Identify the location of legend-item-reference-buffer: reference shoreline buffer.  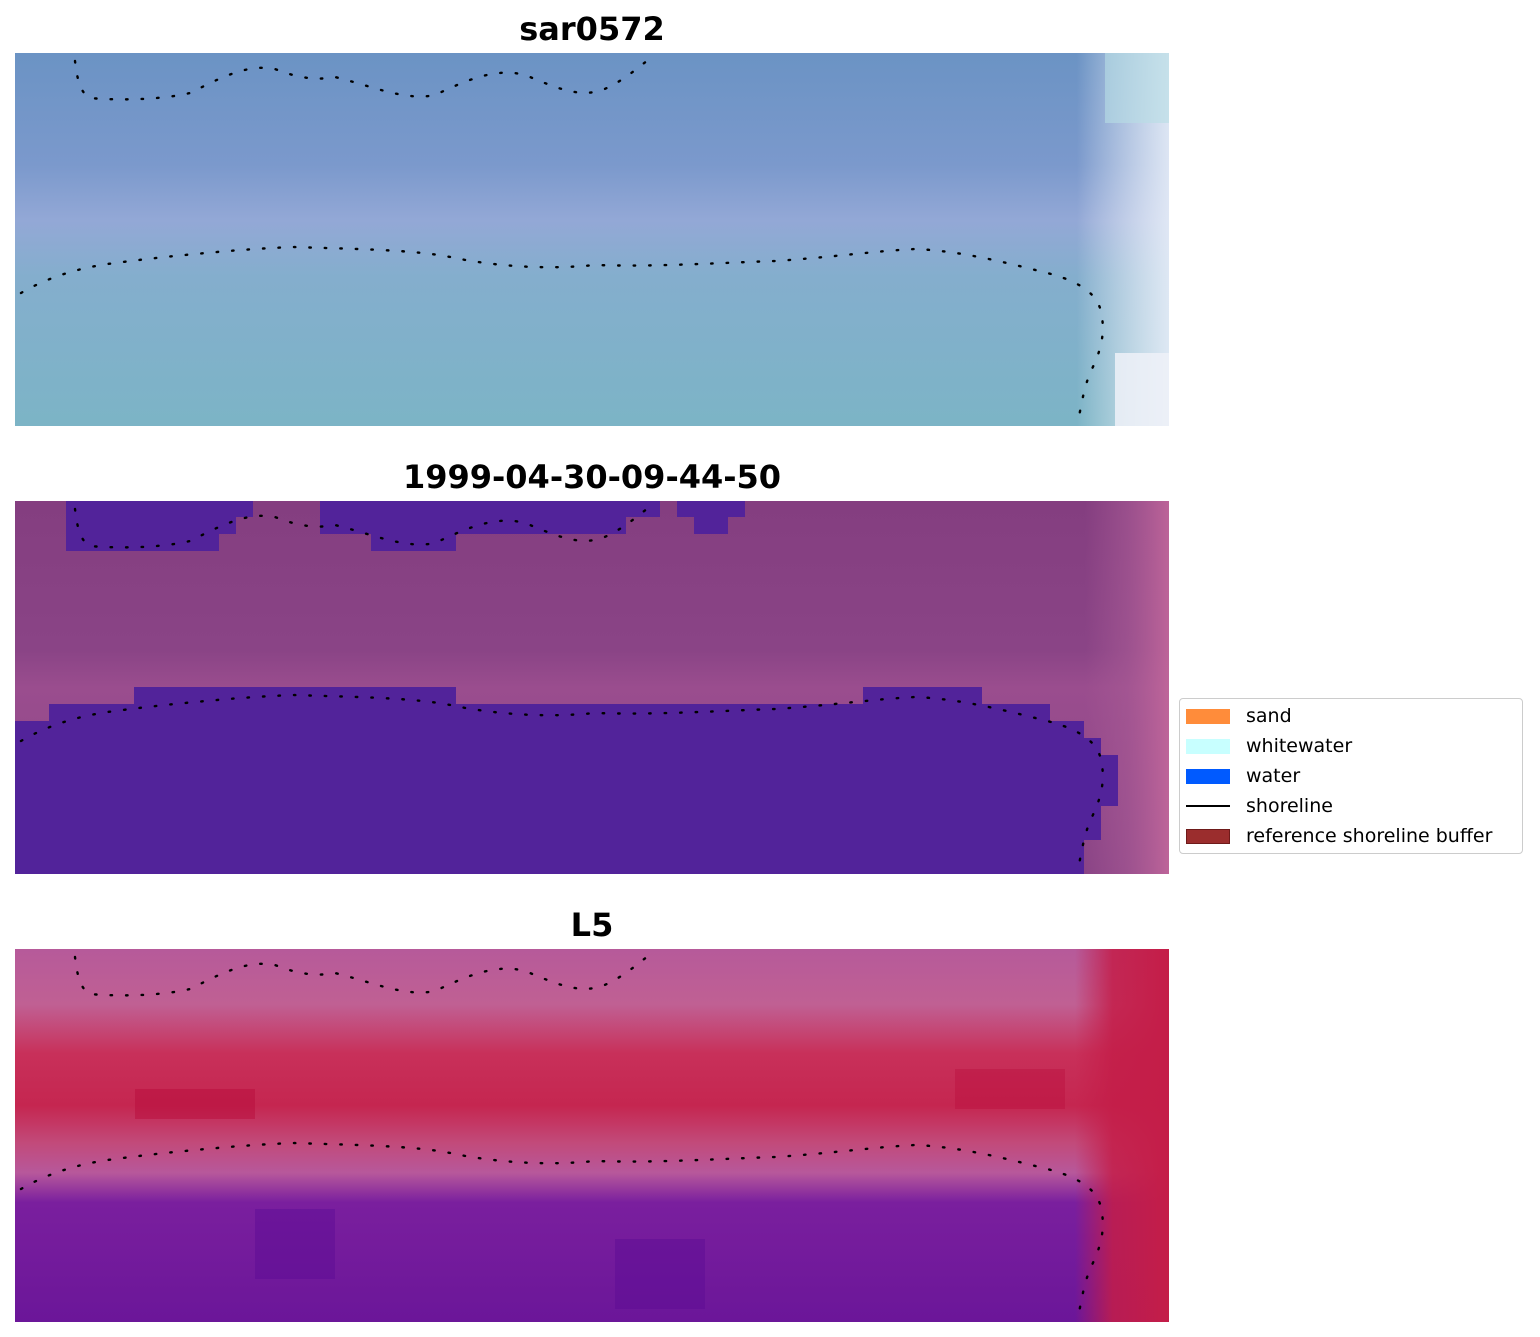
(1339, 836).